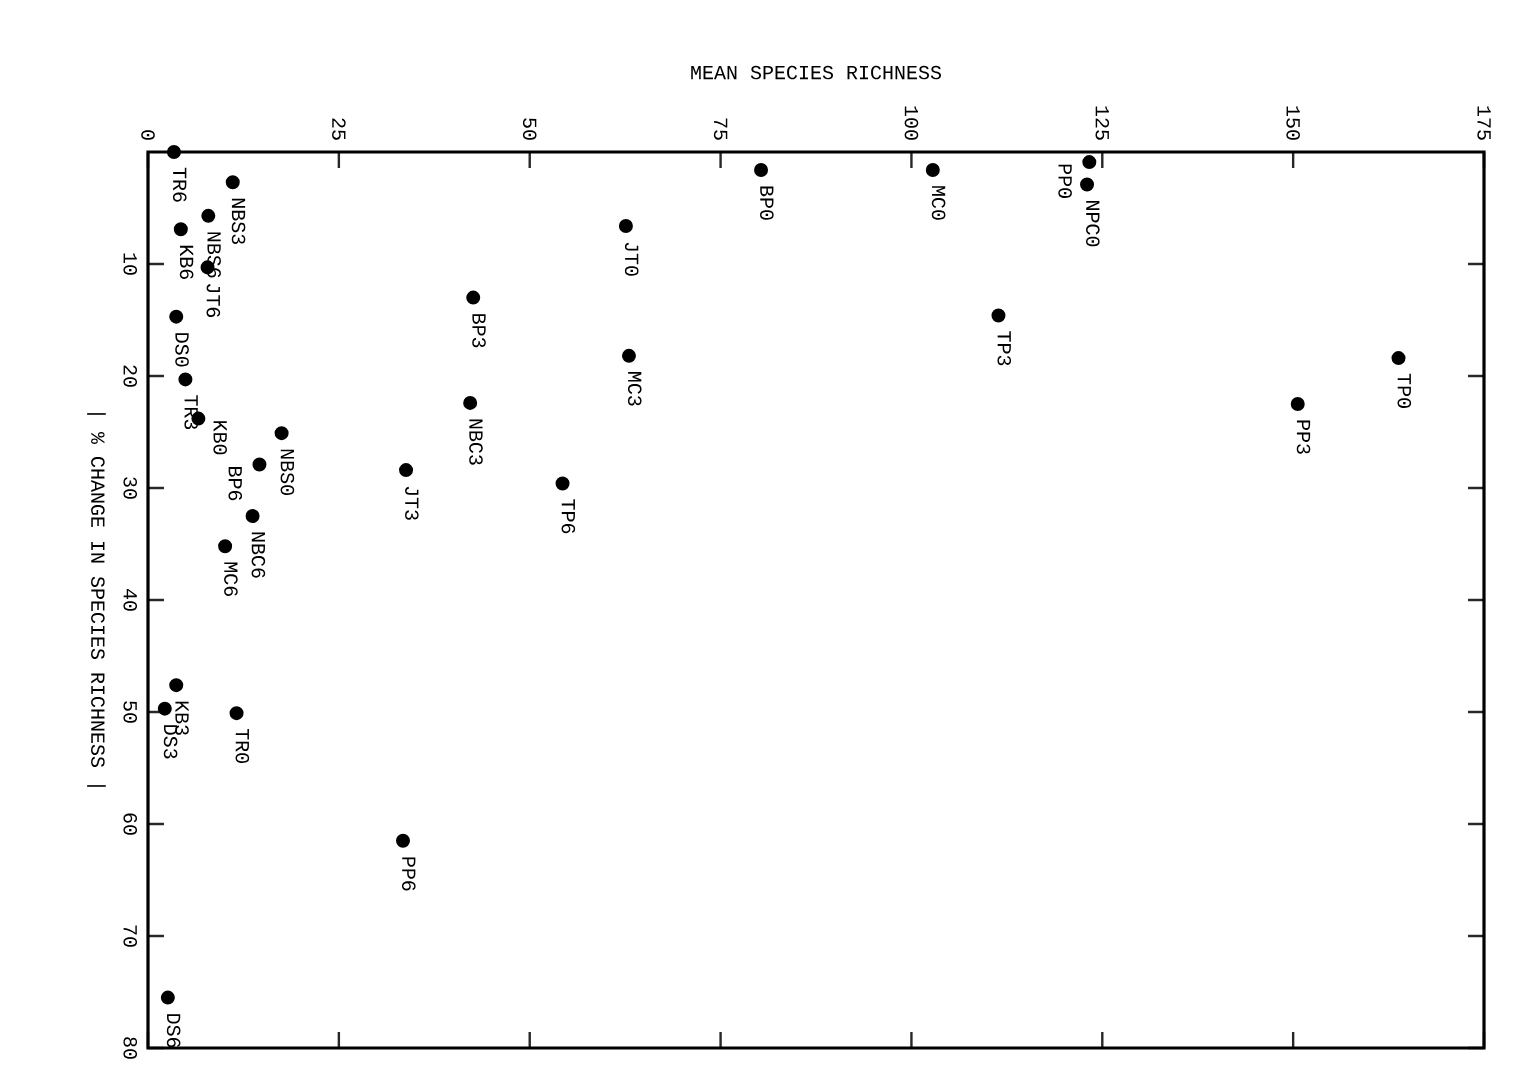  Describe the element at coordinates (238, 221) in the screenshot. I see `annotation: NBS3` at that location.